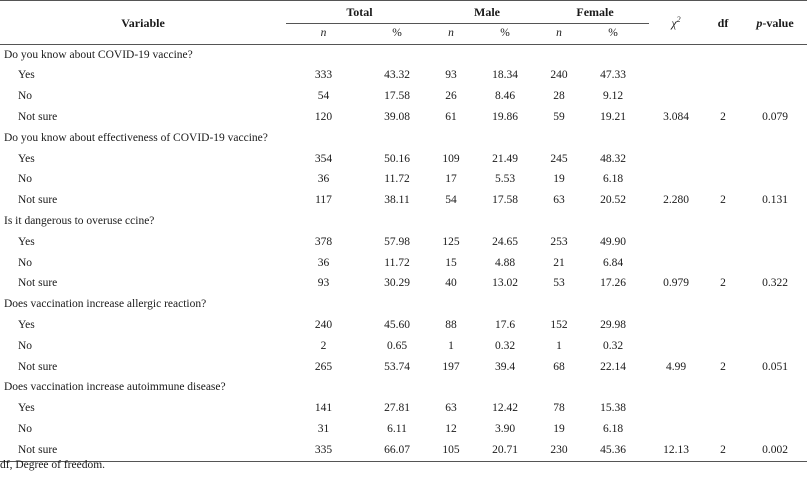 The height and width of the screenshot is (478, 807). Describe the element at coordinates (505, 366) in the screenshot. I see `cell-male-pct: 39.4` at that location.